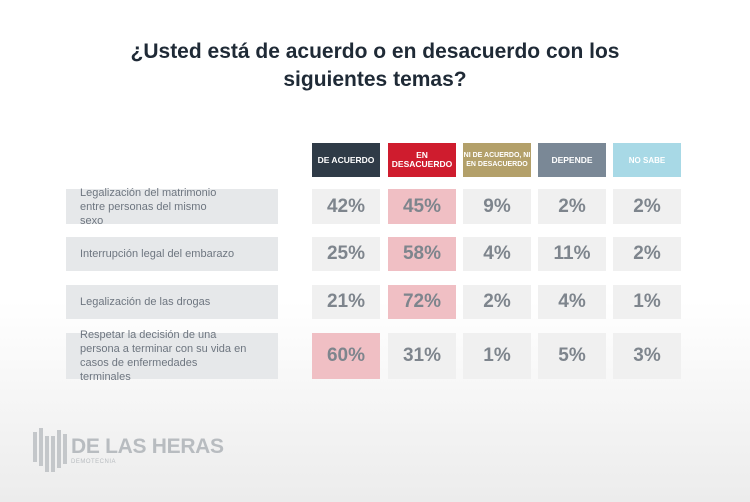 This screenshot has height=502, width=750. Describe the element at coordinates (497, 356) in the screenshot. I see `value-cell-ni-ni: 1%` at that location.